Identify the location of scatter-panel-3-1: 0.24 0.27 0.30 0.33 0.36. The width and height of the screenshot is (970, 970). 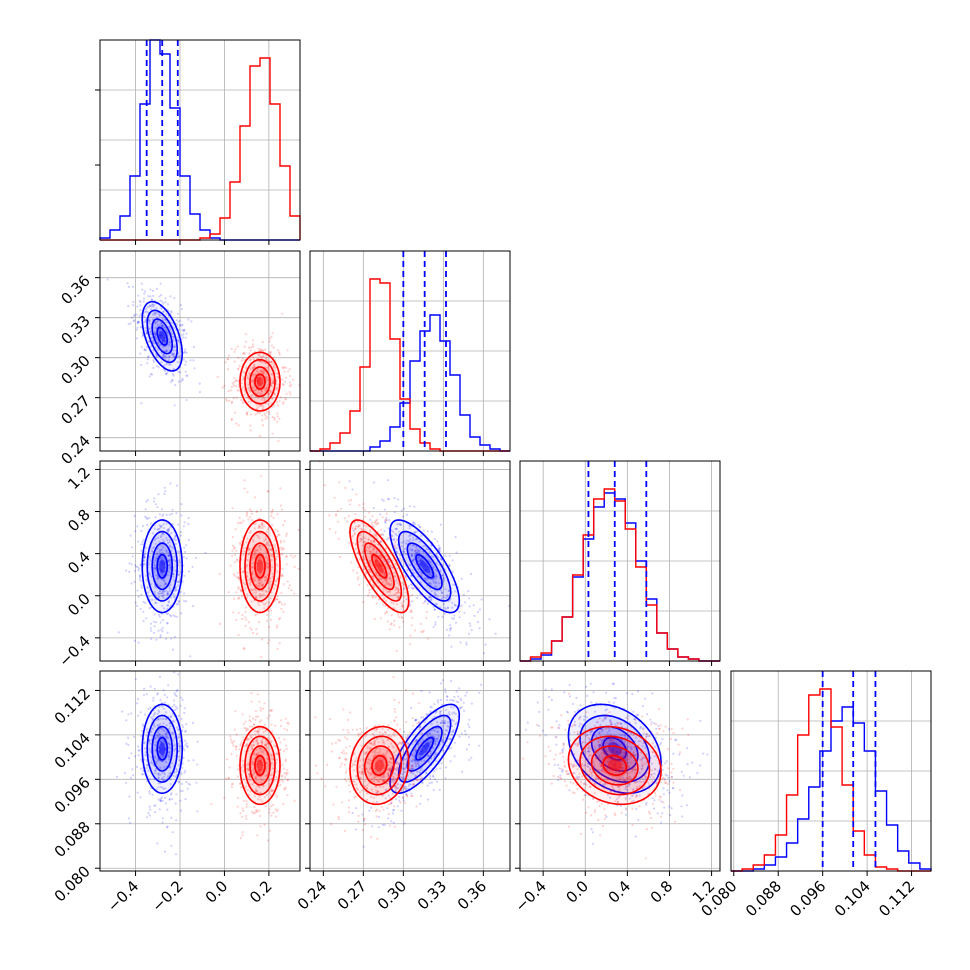
(402, 791).